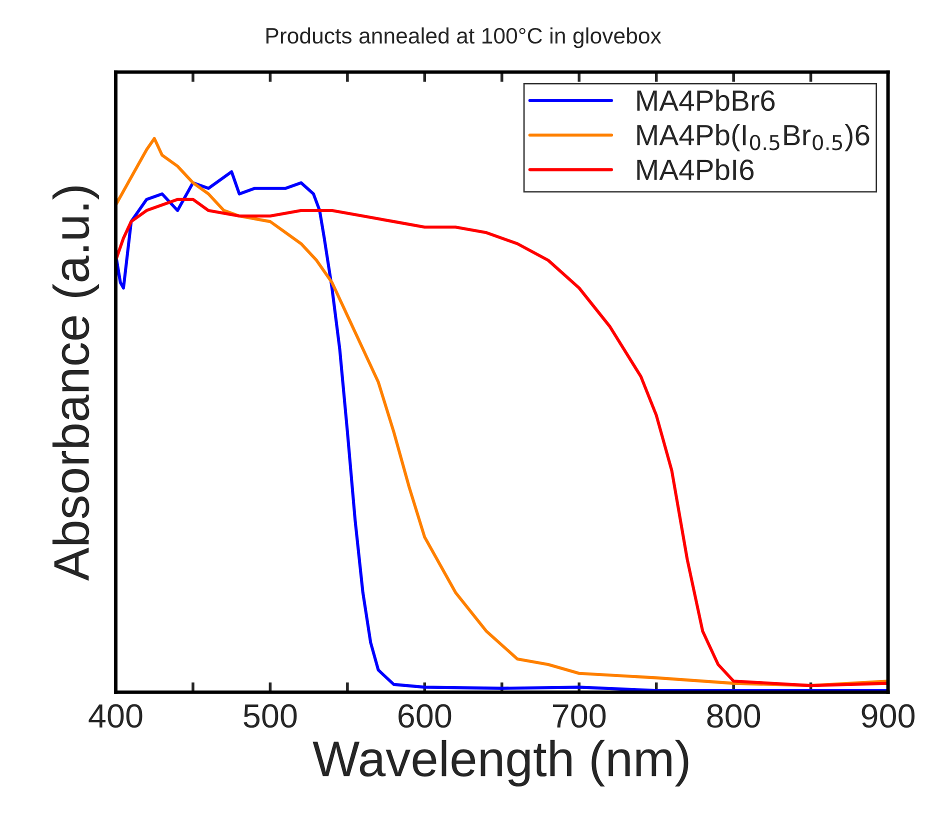  What do you see at coordinates (500, 763) in the screenshot?
I see `x-axis-title: Wavelength (nm)` at bounding box center [500, 763].